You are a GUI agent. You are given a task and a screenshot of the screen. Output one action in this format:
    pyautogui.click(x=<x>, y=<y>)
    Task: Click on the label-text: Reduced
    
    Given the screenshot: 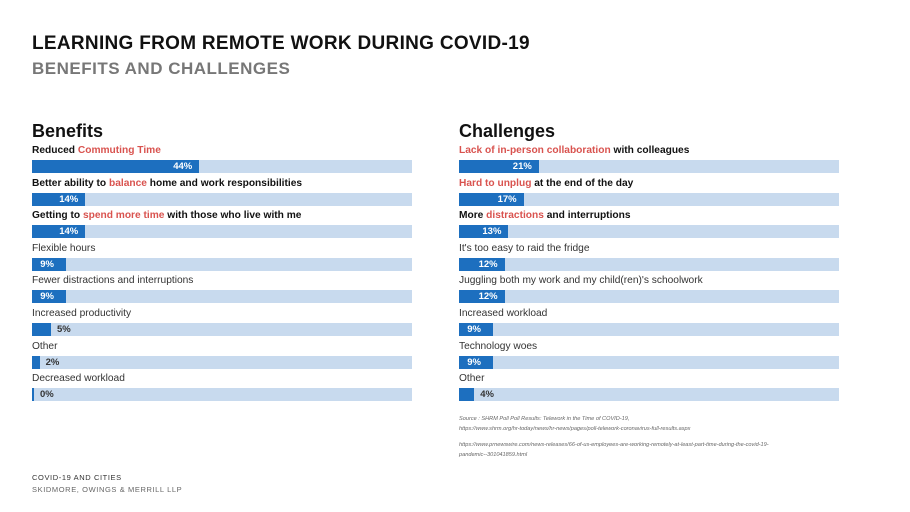 What is the action you would take?
    pyautogui.click(x=55, y=150)
    